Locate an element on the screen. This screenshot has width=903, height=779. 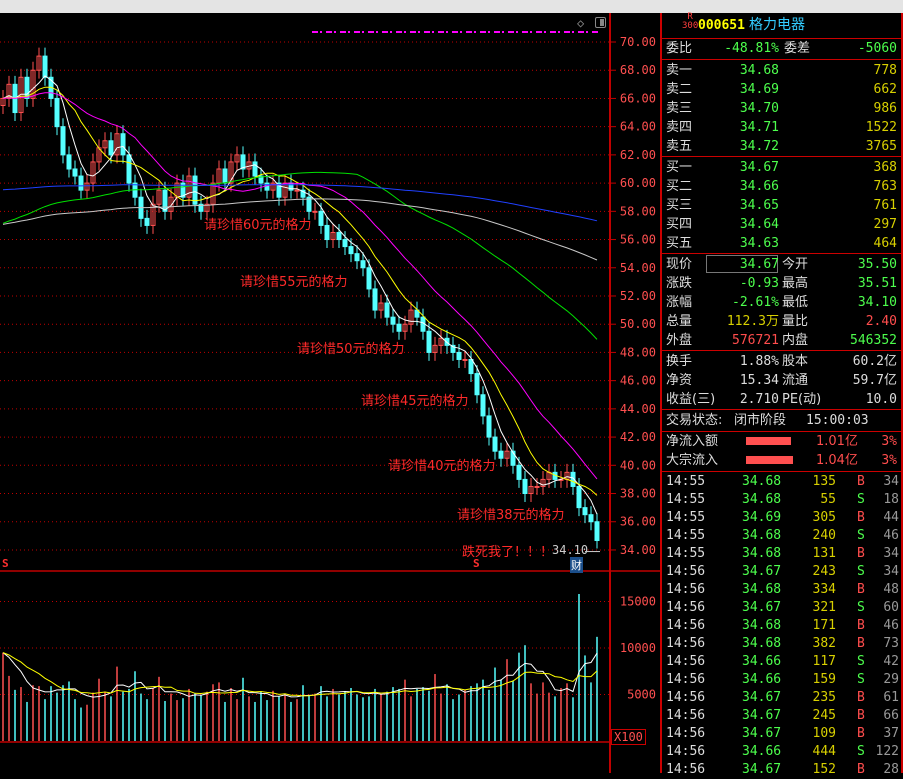
value: -5060 is located at coordinates (877, 48).